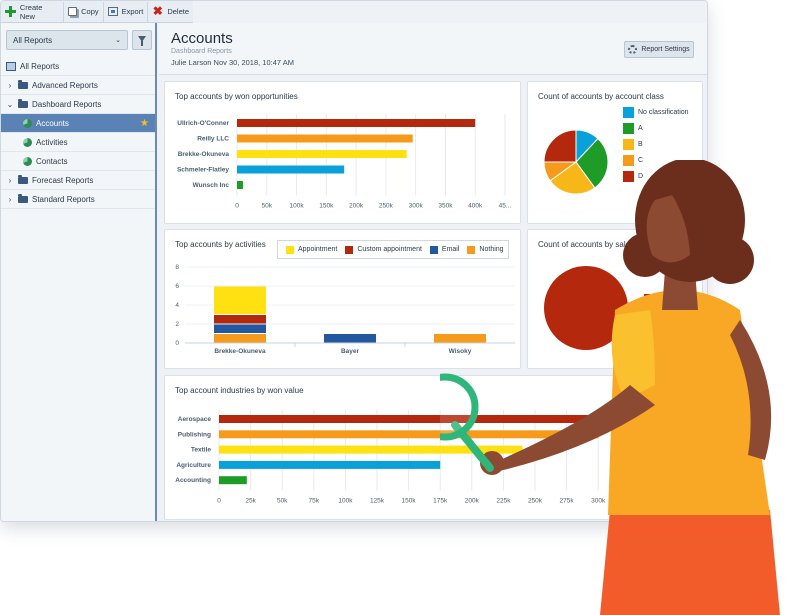 This screenshot has height=615, width=800. I want to click on legend-label: Email, so click(450, 249).